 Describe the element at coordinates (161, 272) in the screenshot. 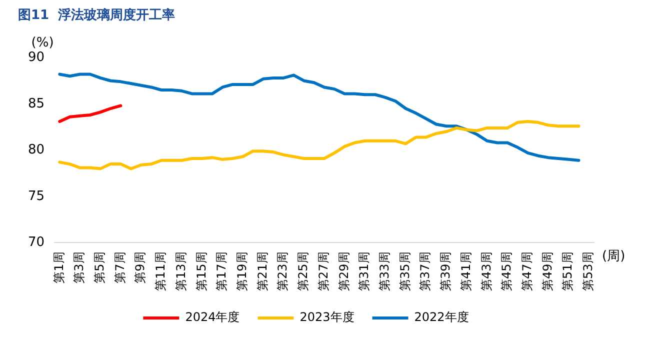

I see `x-tick-label: 第11周` at that location.